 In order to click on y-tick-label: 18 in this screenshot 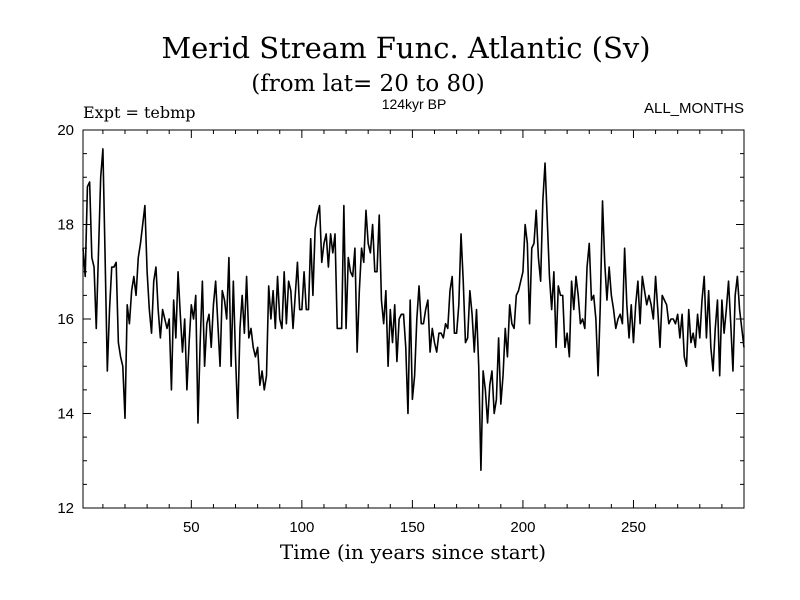, I will do `click(65, 225)`.